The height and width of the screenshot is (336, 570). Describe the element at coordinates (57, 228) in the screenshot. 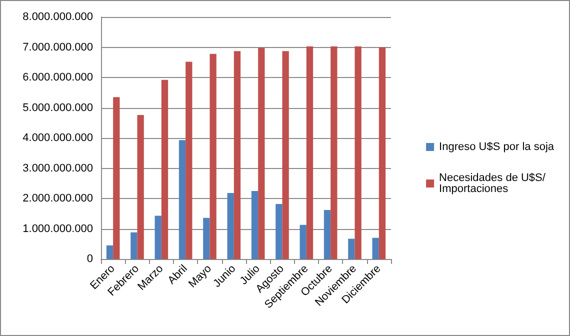

I see `y-tick-label: 1.000.000.000` at that location.